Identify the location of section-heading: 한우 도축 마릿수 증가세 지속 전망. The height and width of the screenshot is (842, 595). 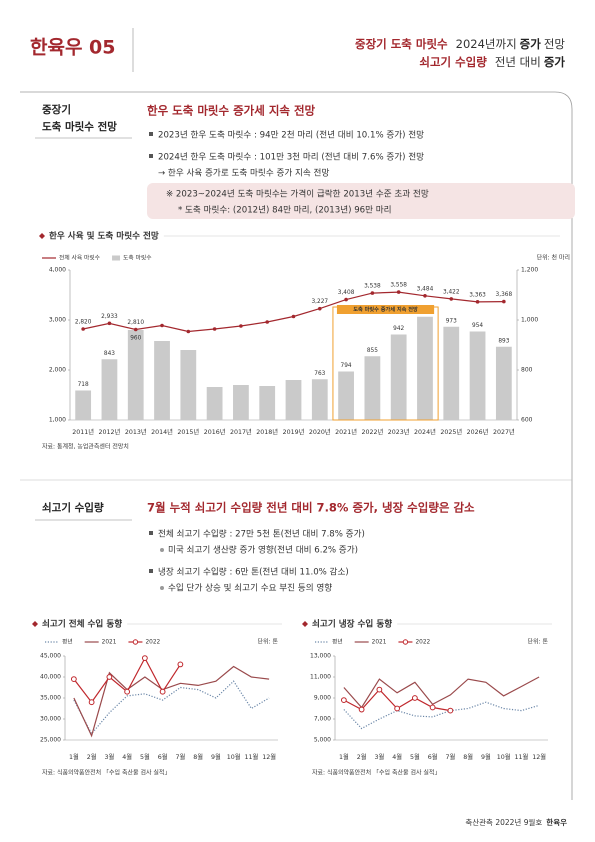
(231, 111).